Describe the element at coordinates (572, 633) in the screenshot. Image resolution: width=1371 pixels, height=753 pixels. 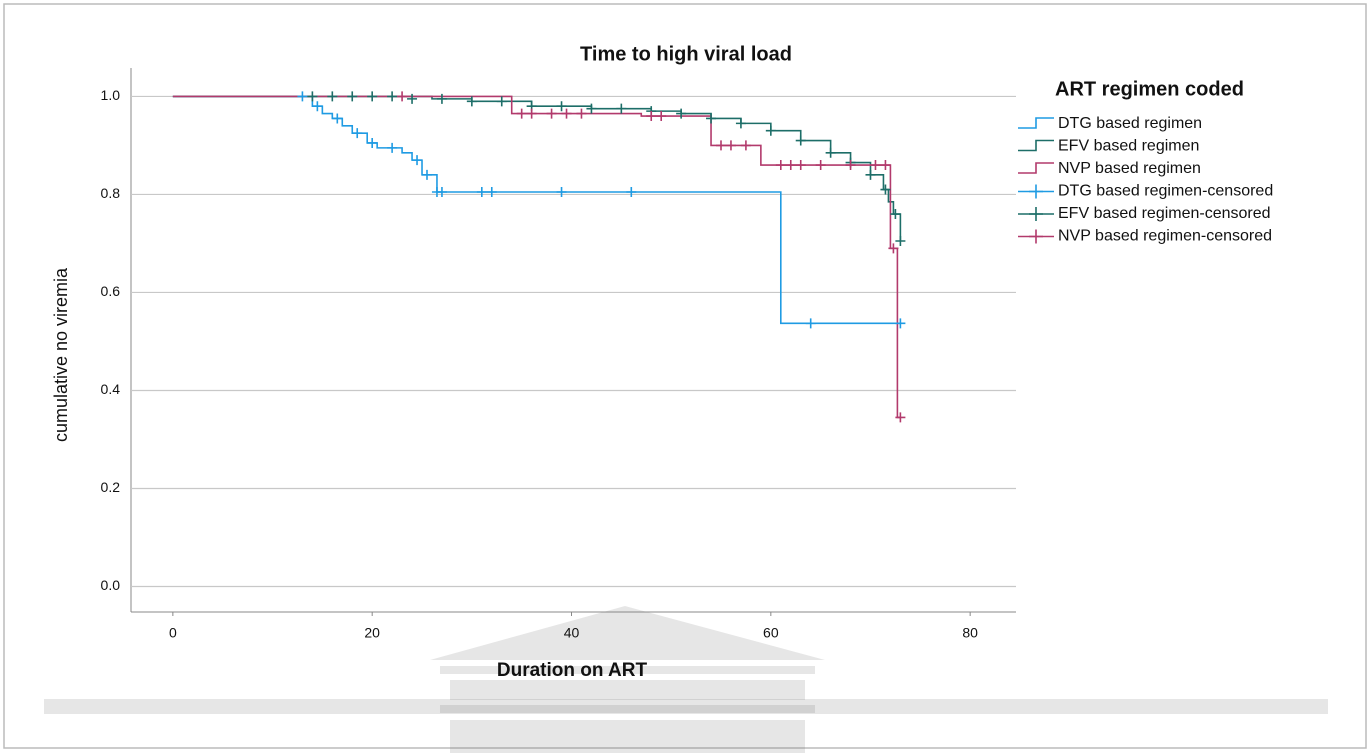
I see `x-tick-label: 40` at that location.